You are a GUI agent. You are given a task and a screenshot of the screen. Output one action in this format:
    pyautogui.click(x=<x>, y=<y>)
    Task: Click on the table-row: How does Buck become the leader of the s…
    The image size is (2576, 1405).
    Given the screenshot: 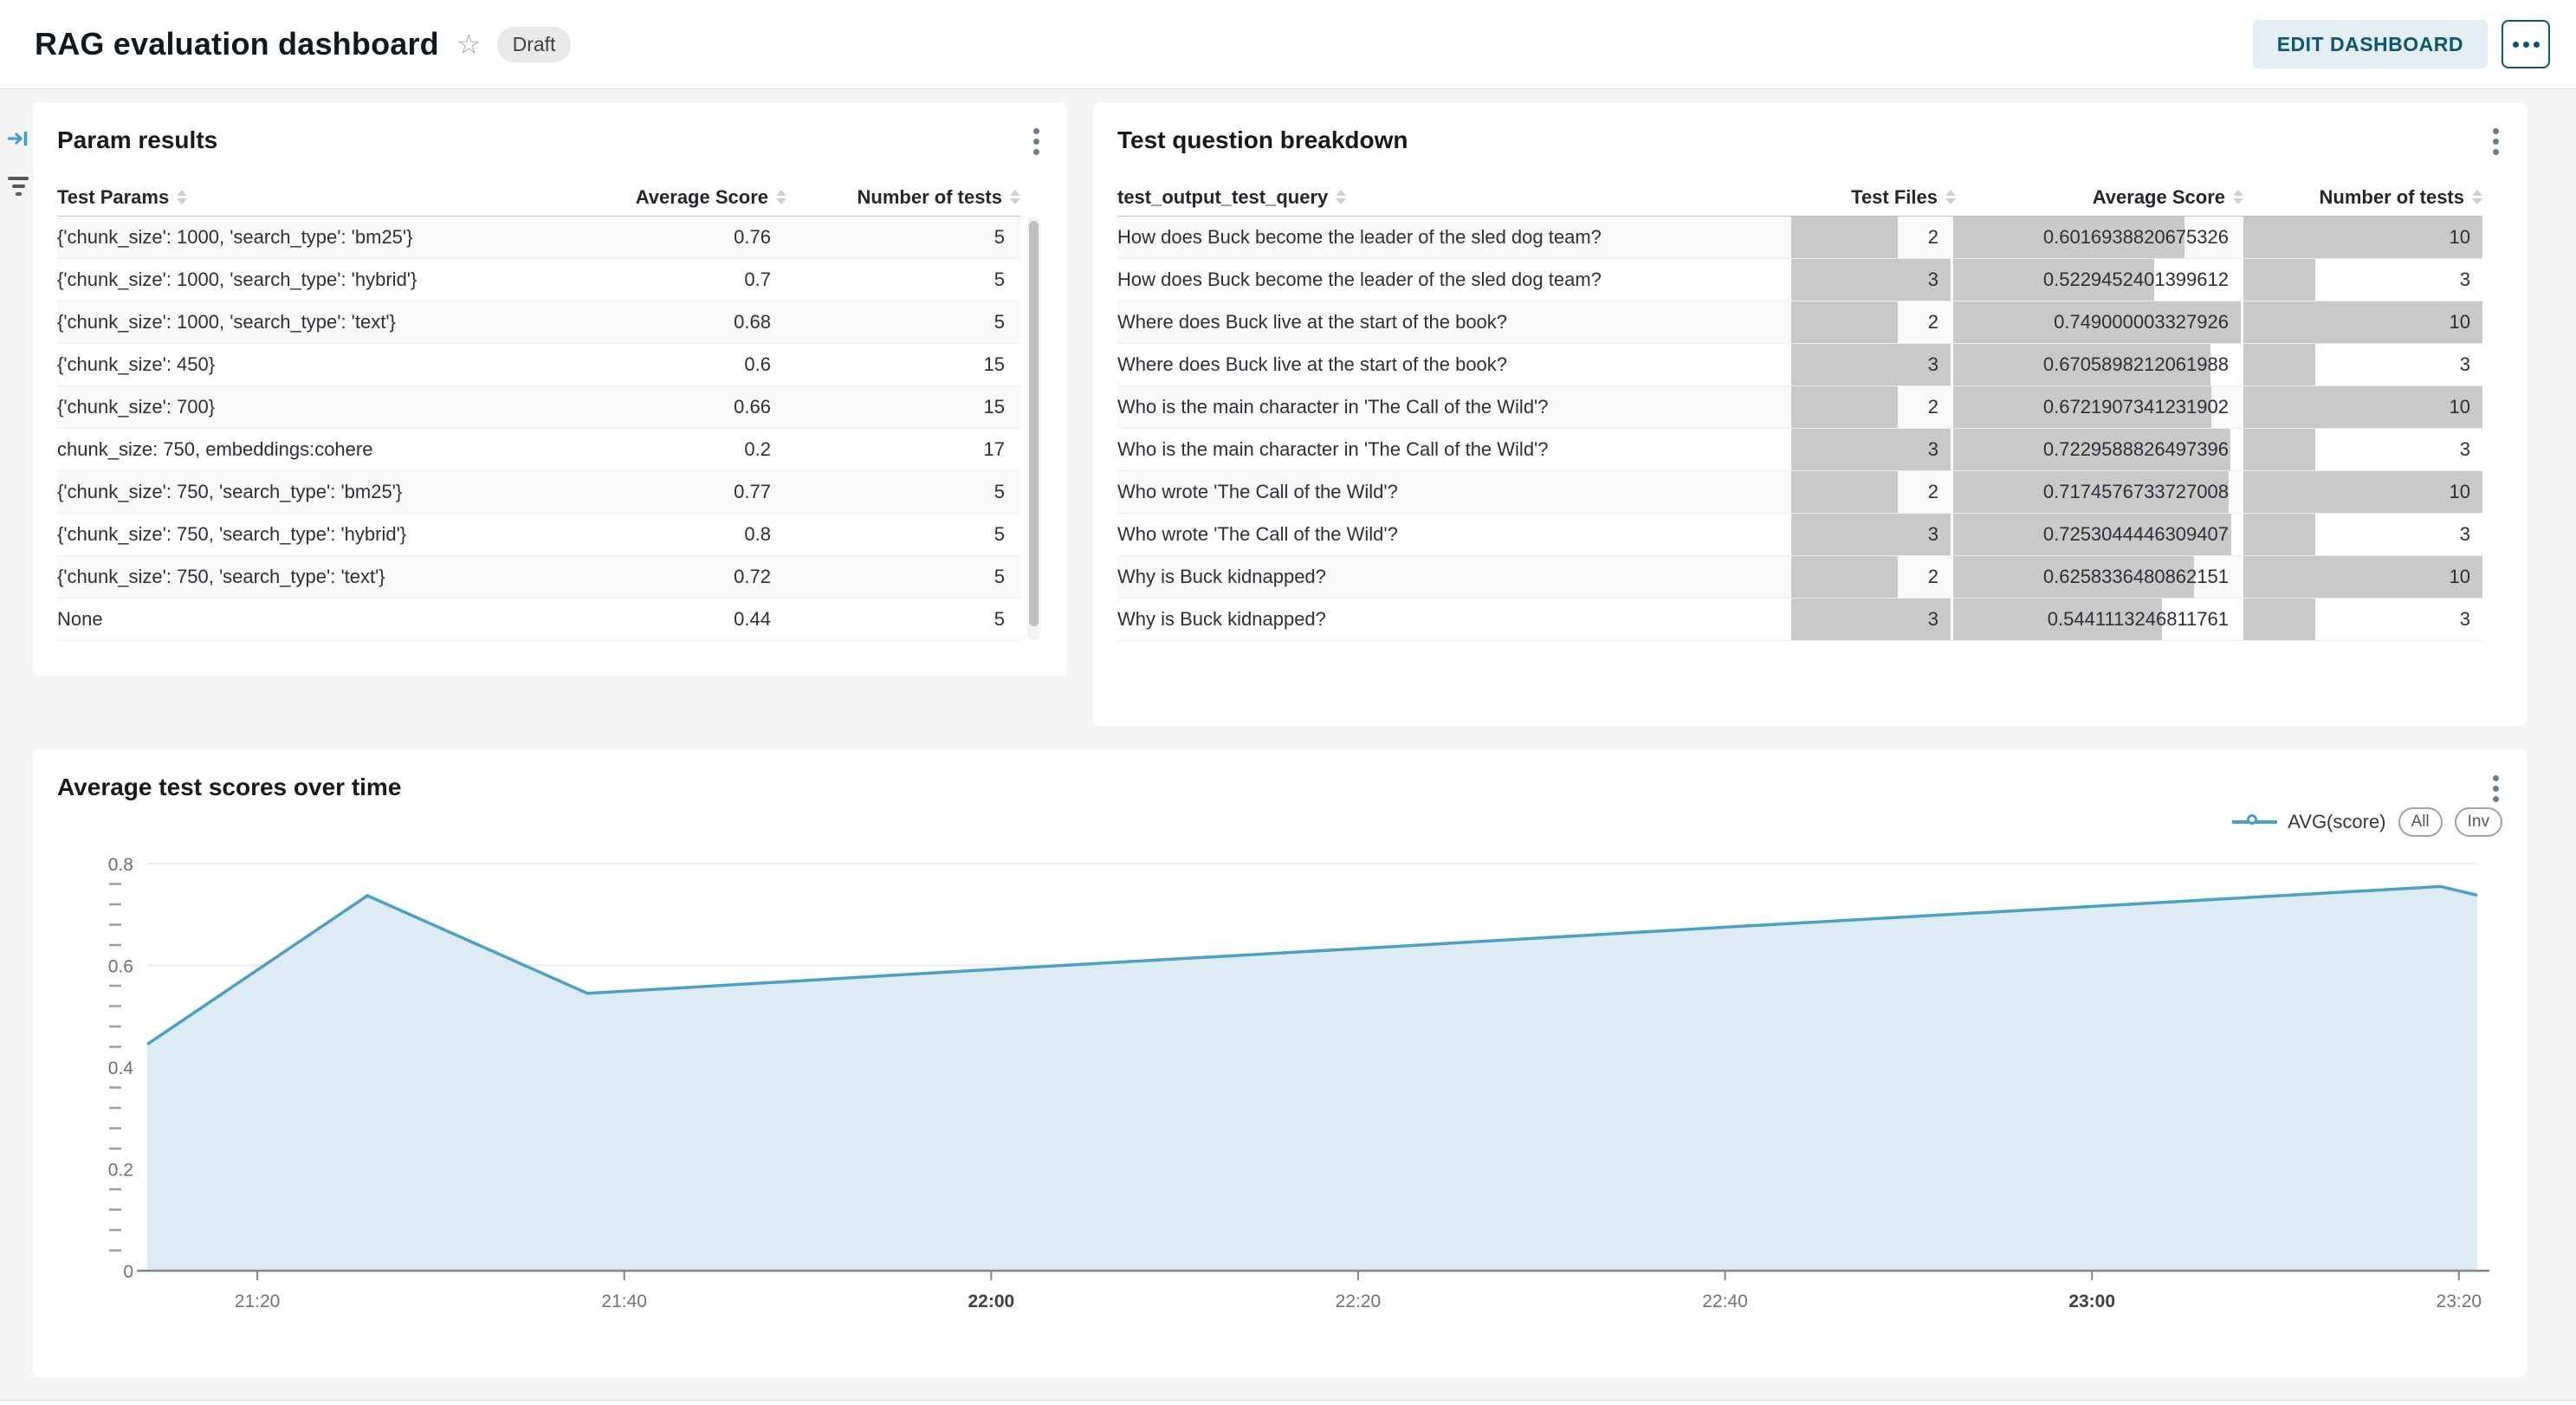 What is the action you would take?
    pyautogui.click(x=1799, y=280)
    